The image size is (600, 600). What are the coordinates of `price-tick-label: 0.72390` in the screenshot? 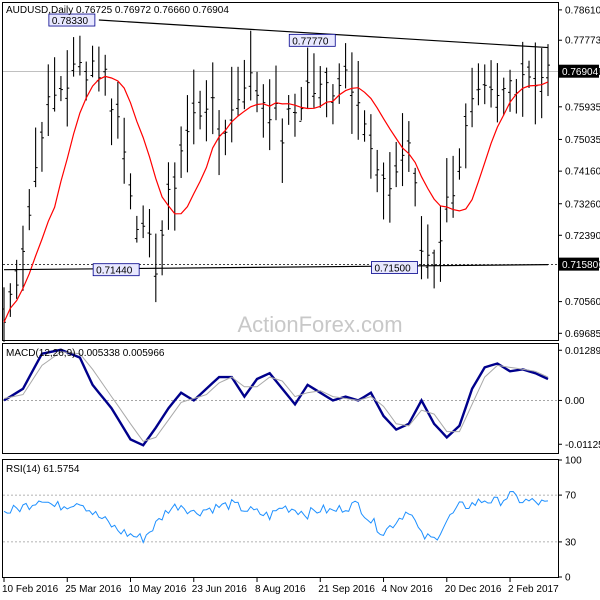 It's located at (582, 236).